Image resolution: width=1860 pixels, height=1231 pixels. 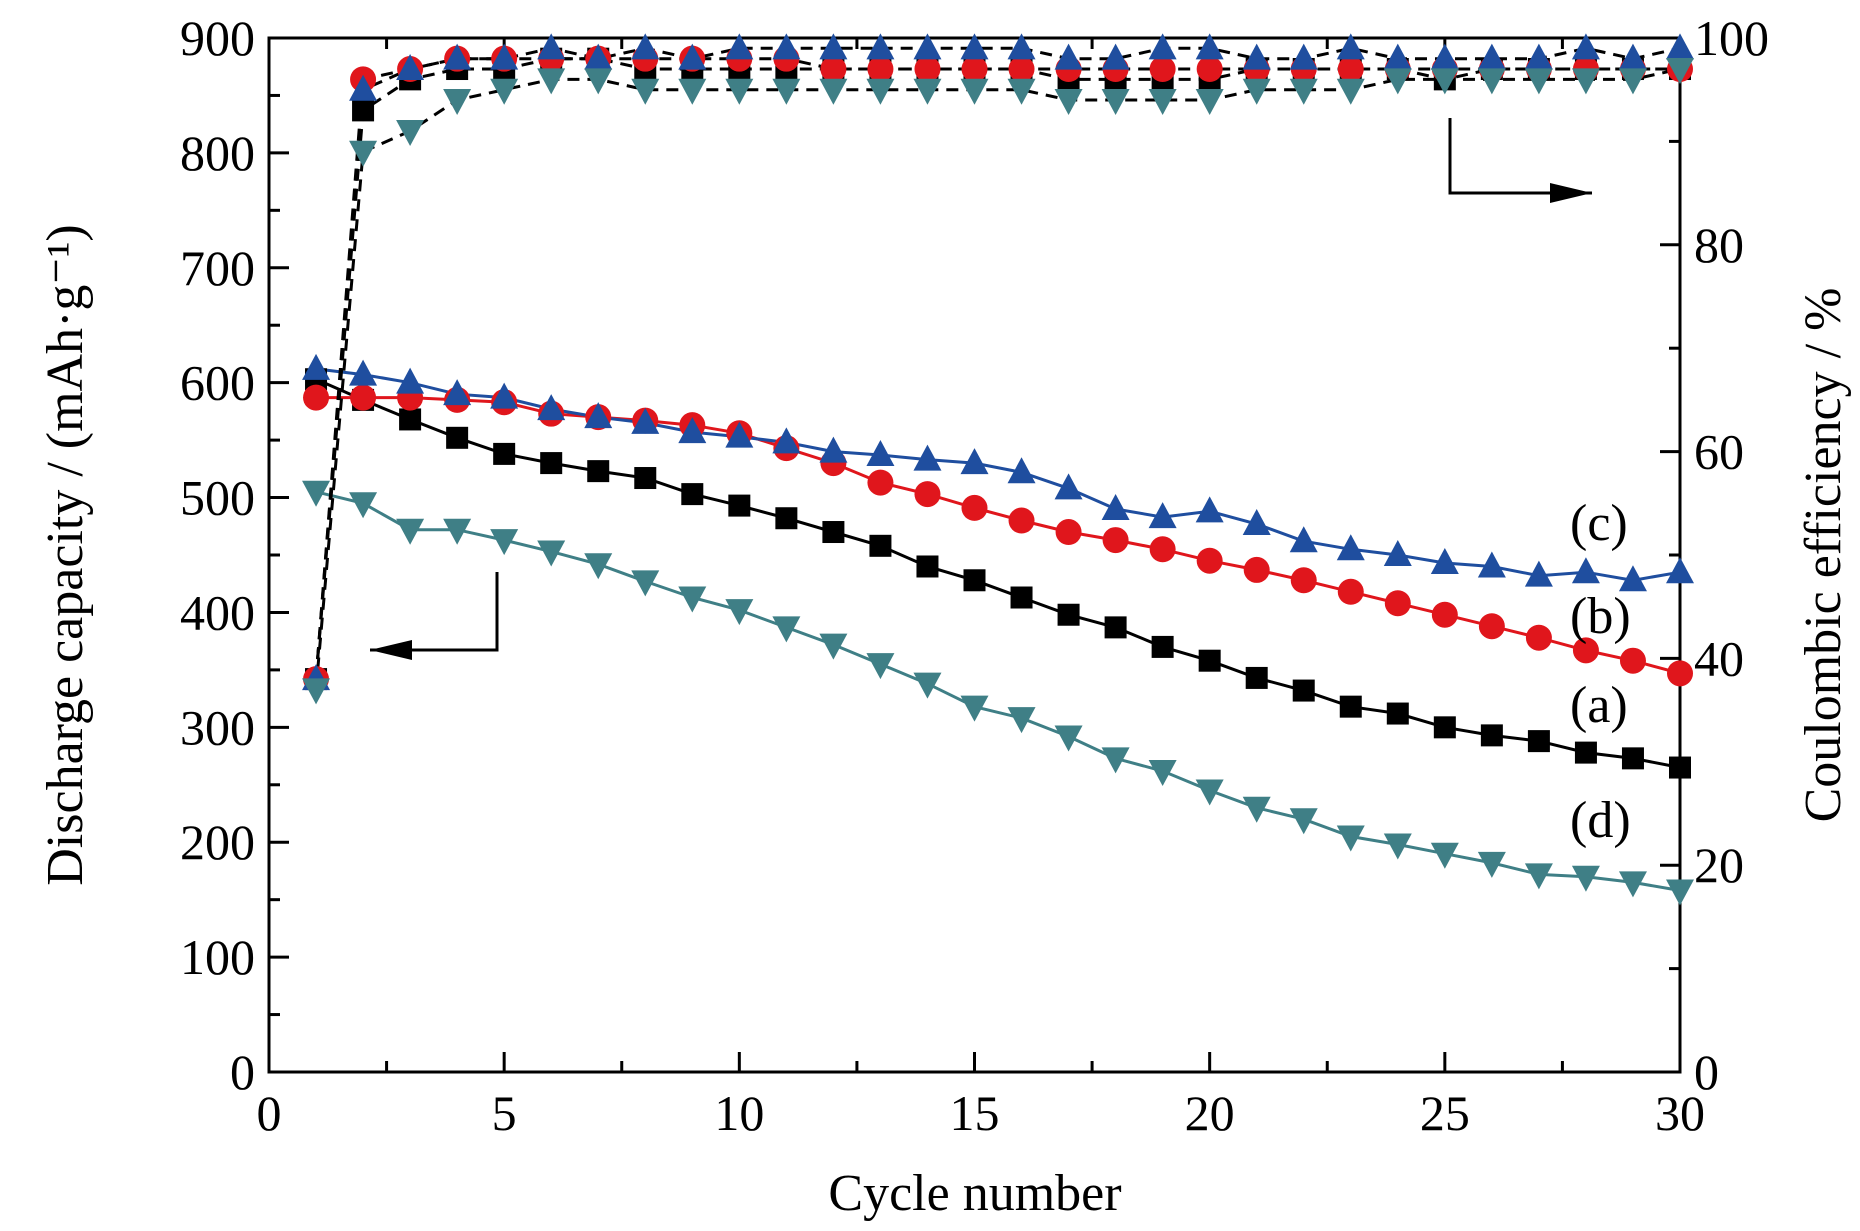 I want to click on y-right-tick-label: 0, so click(x=1706, y=1072).